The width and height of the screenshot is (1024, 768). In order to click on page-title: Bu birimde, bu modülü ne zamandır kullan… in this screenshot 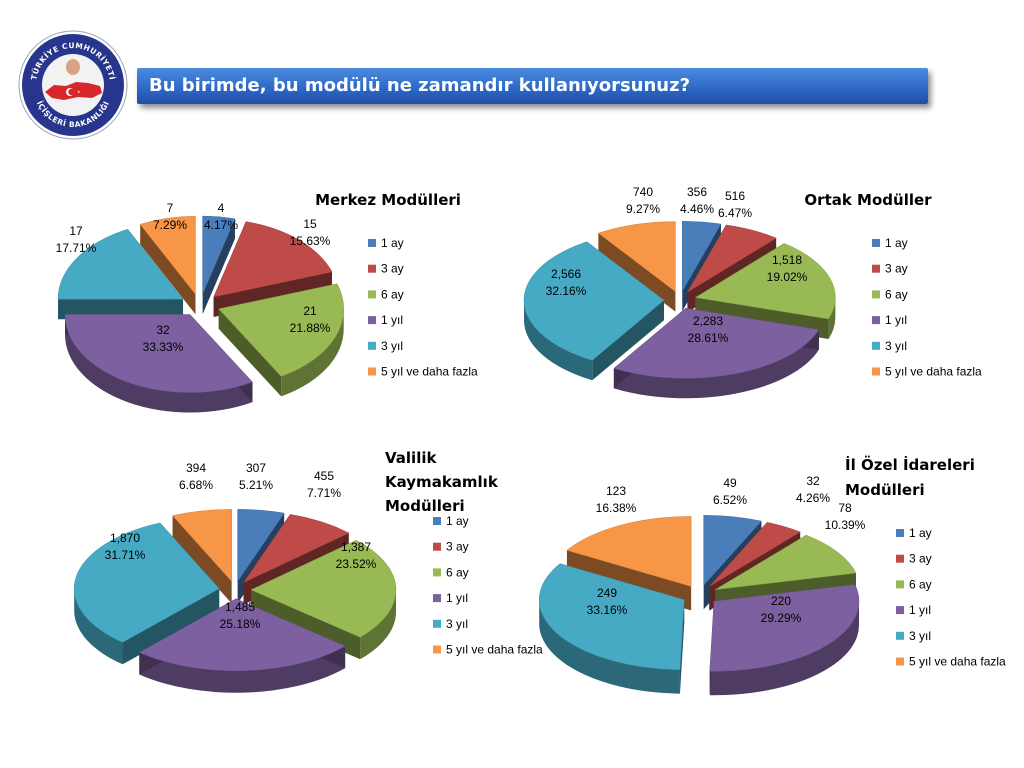, I will do `click(420, 85)`.